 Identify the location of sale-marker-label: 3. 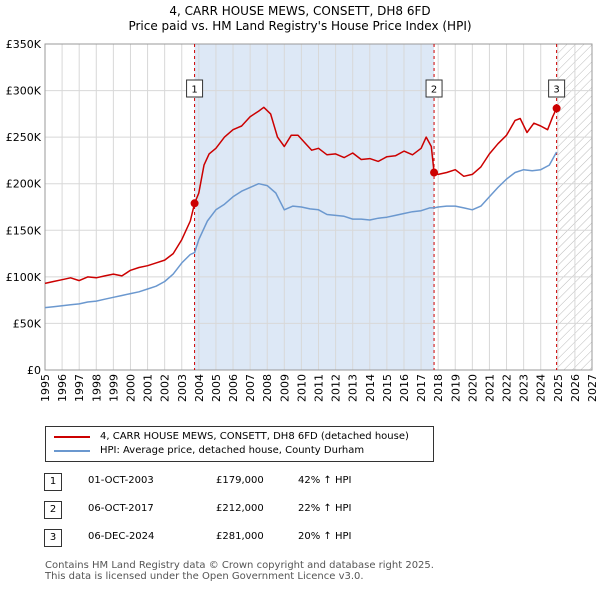
(556, 90).